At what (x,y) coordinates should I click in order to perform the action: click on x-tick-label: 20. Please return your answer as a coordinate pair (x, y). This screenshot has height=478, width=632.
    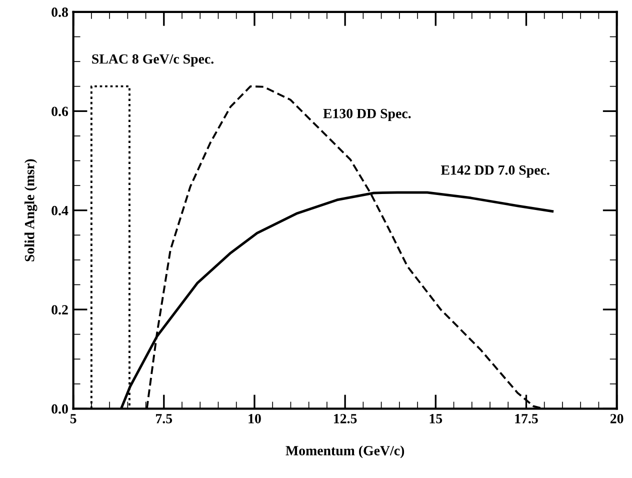
    Looking at the image, I should click on (617, 419).